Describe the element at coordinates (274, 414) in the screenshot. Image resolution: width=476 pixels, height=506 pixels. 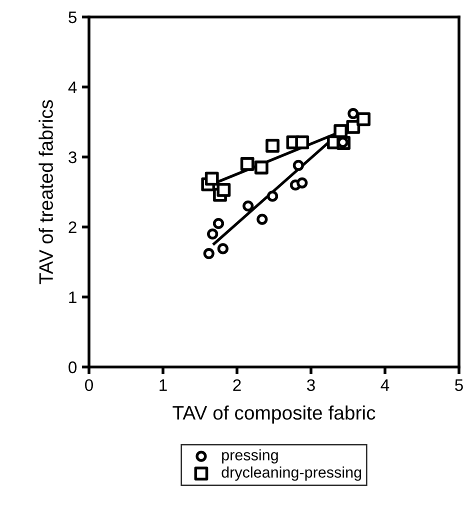
I see `x-axis-title: TAV of composite fabric` at that location.